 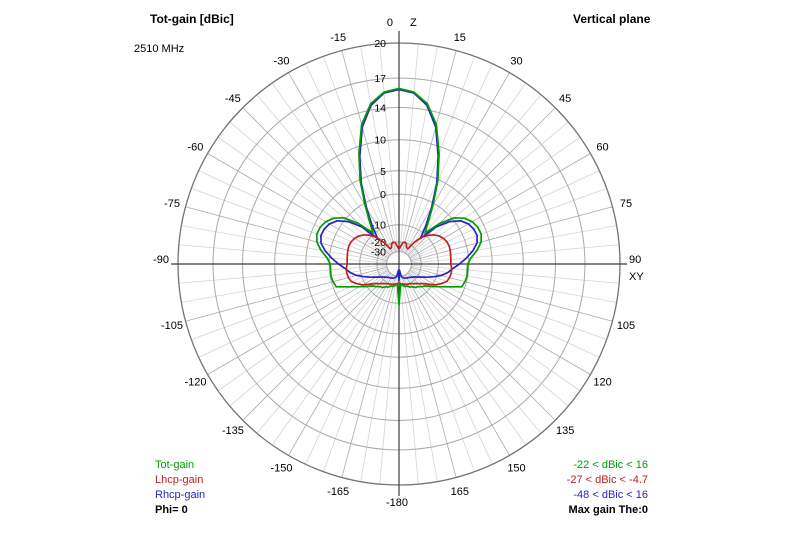 What do you see at coordinates (610, 495) in the screenshot?
I see `range-rhcp-gain: -48 < dBic < 16` at bounding box center [610, 495].